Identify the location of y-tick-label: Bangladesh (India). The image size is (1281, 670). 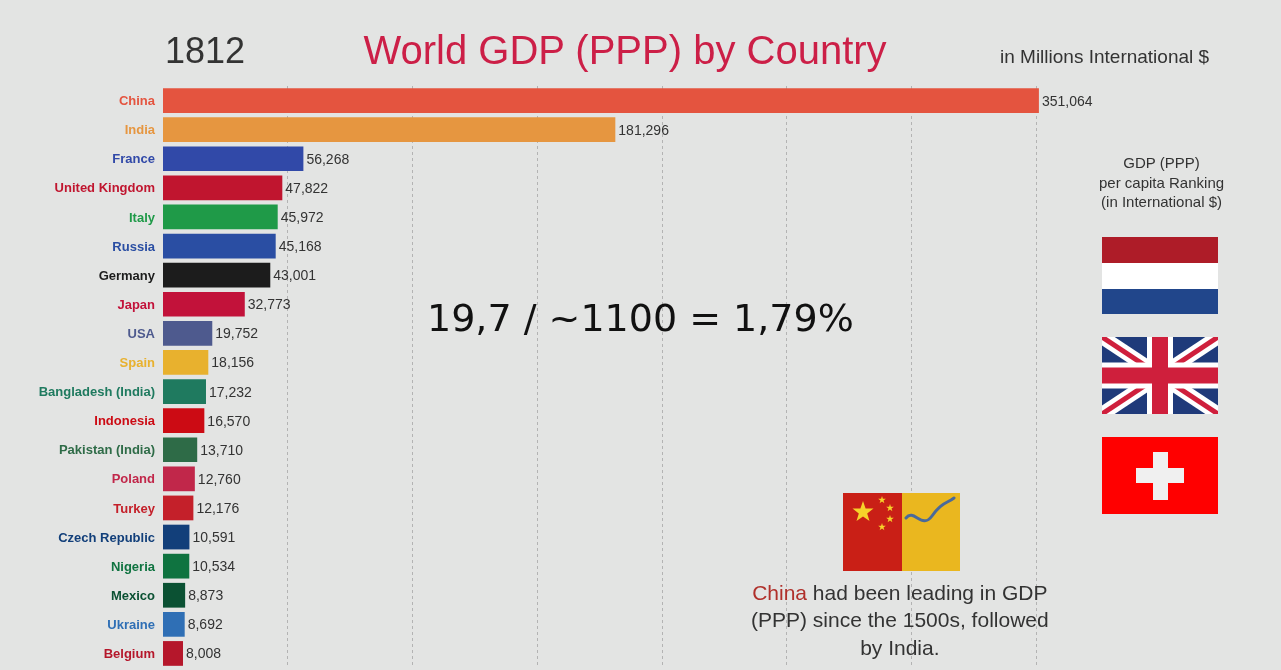
(96, 392).